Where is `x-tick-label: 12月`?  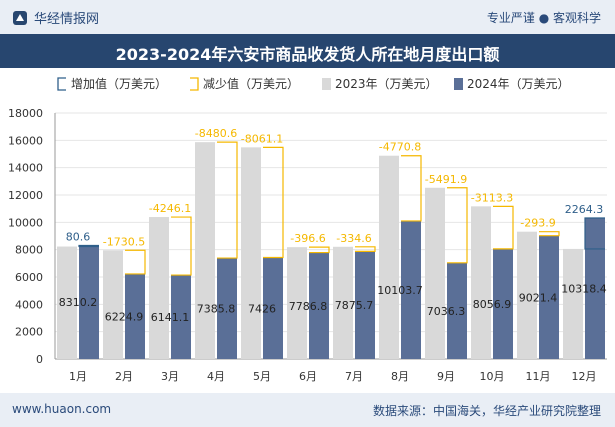
x-tick-label: 12月 is located at coordinates (584, 376).